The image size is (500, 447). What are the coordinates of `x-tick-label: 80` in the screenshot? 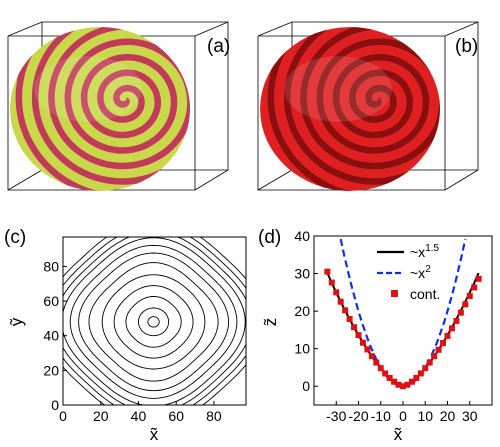 It's located at (214, 416).